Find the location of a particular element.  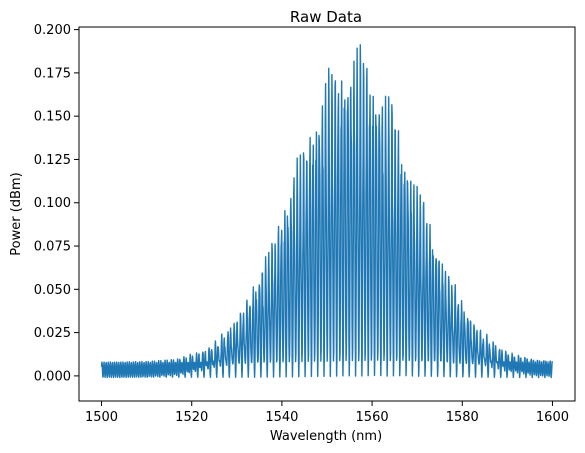

chart-title: Raw Data is located at coordinates (326, 17).